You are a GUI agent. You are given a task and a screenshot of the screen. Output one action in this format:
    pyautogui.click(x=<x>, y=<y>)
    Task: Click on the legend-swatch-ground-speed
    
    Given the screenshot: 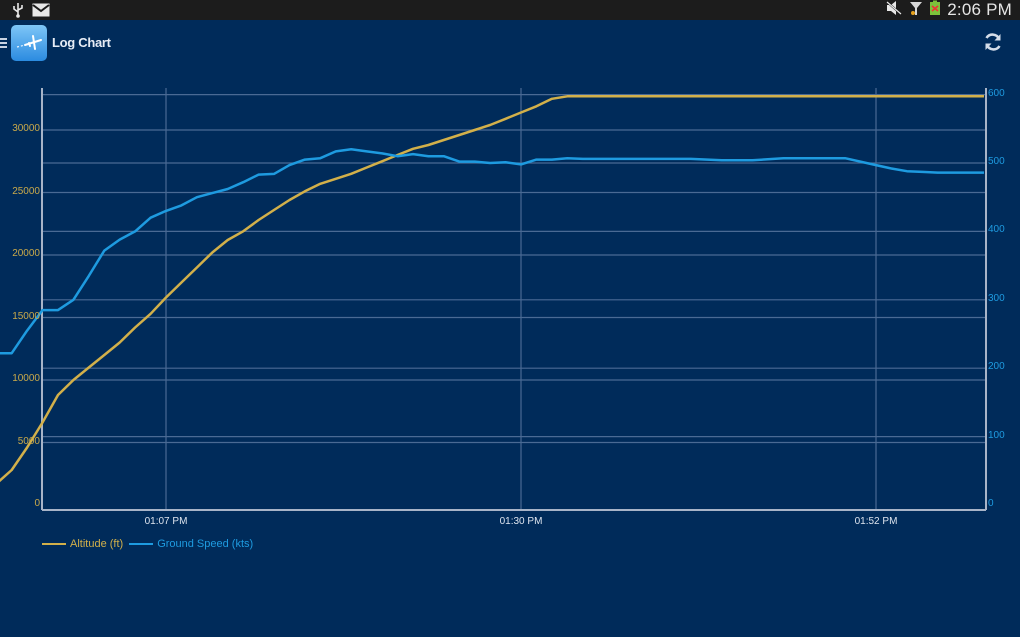 What is the action you would take?
    pyautogui.click(x=141, y=544)
    